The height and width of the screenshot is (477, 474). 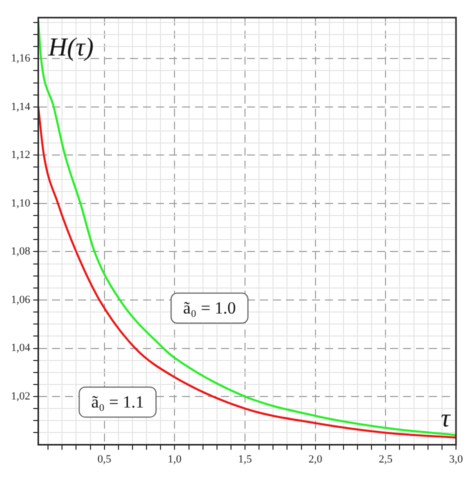 What do you see at coordinates (21, 348) in the screenshot?
I see `y-tick-label: 1,04` at bounding box center [21, 348].